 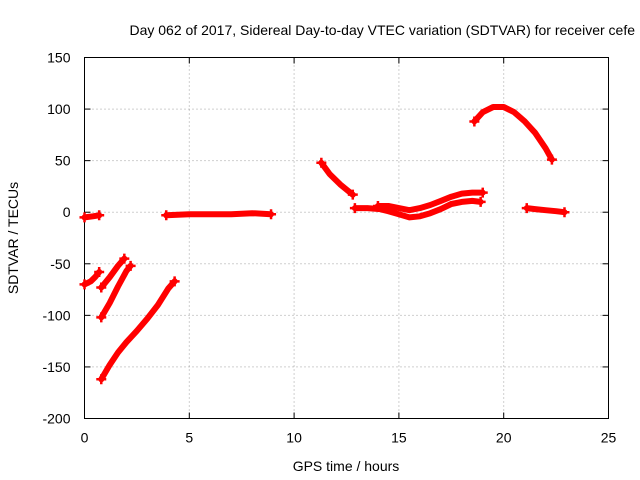 What do you see at coordinates (513, 133) in the screenshot?
I see `series-10-line` at bounding box center [513, 133].